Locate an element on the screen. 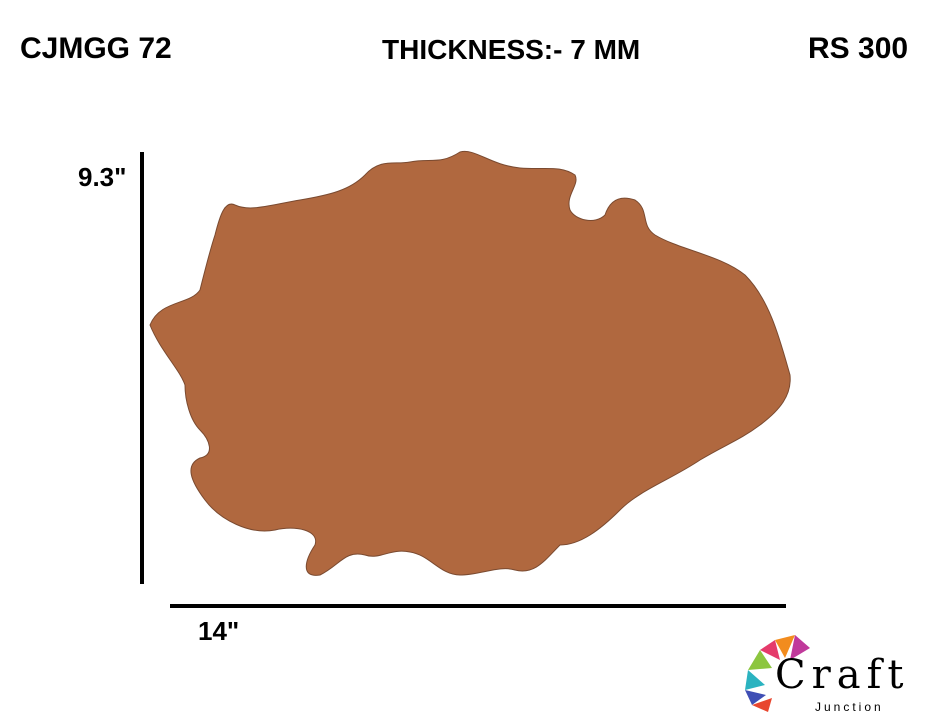 The height and width of the screenshot is (728, 940). price: RS 300 is located at coordinates (858, 48).